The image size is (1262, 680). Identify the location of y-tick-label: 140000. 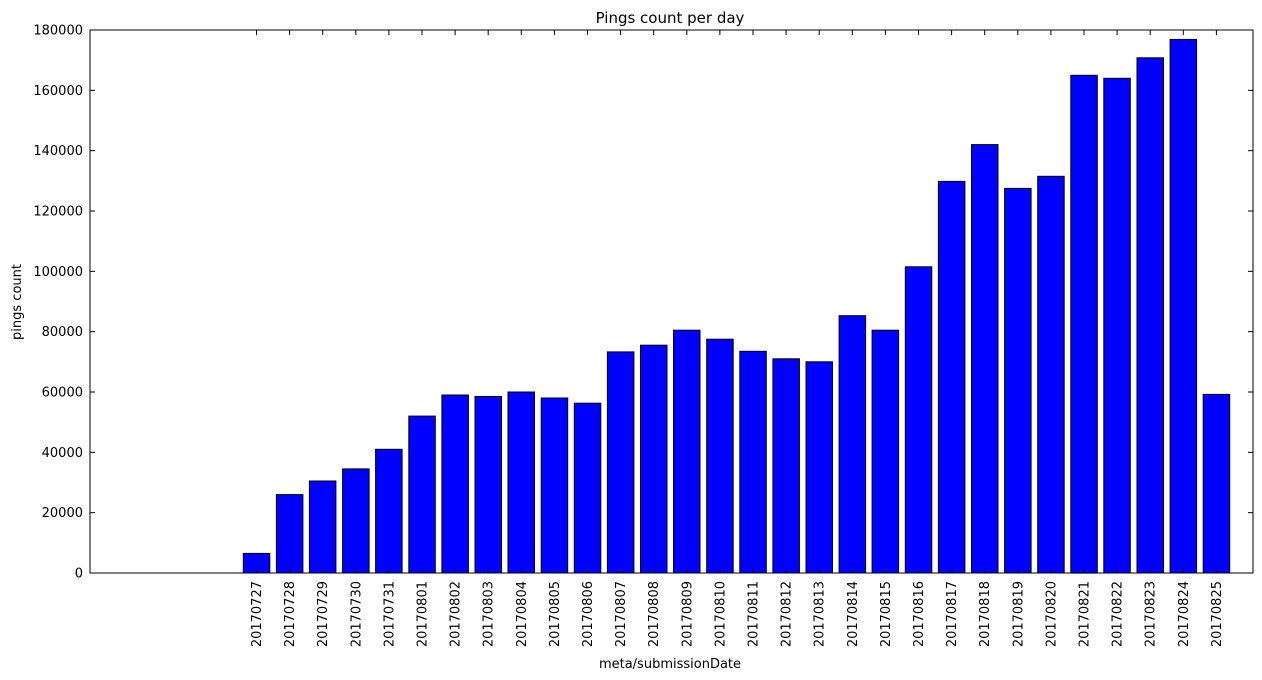
(58, 151).